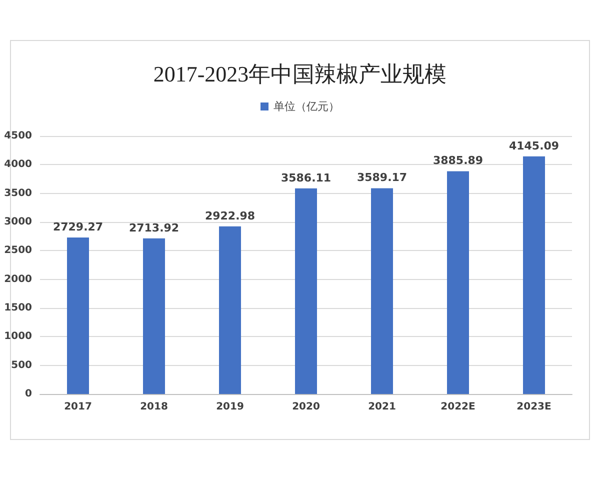 Image resolution: width=600 pixels, height=480 pixels. Describe the element at coordinates (300, 74) in the screenshot. I see `chart-title: 2017-2023年中国辣椒产业规模` at that location.